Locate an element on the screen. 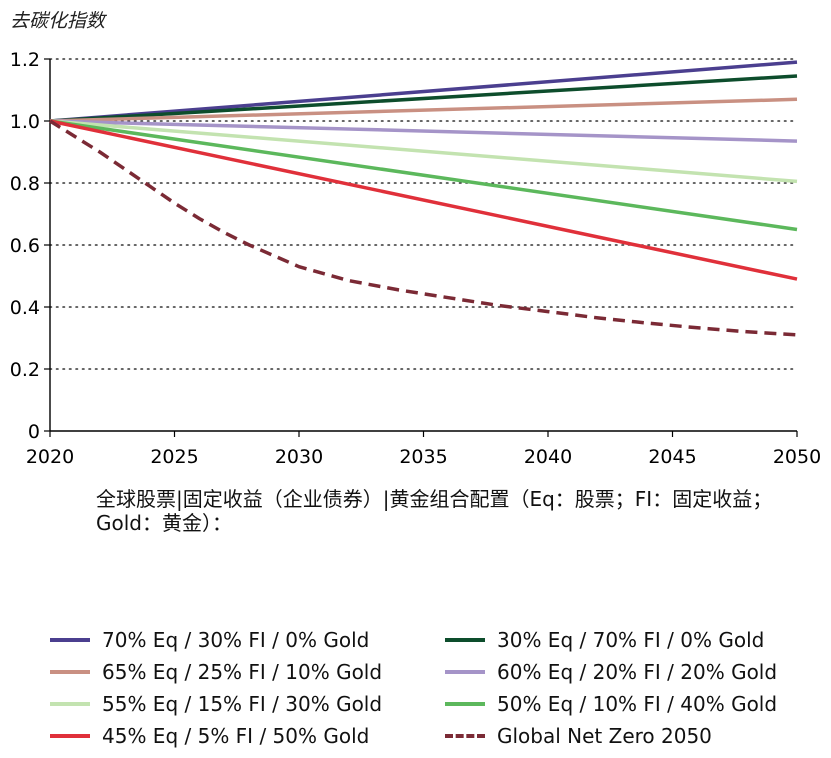 The width and height of the screenshot is (831, 758). legend-item-2: 65% Eq / 25% FI / 10% Gold is located at coordinates (216, 672).